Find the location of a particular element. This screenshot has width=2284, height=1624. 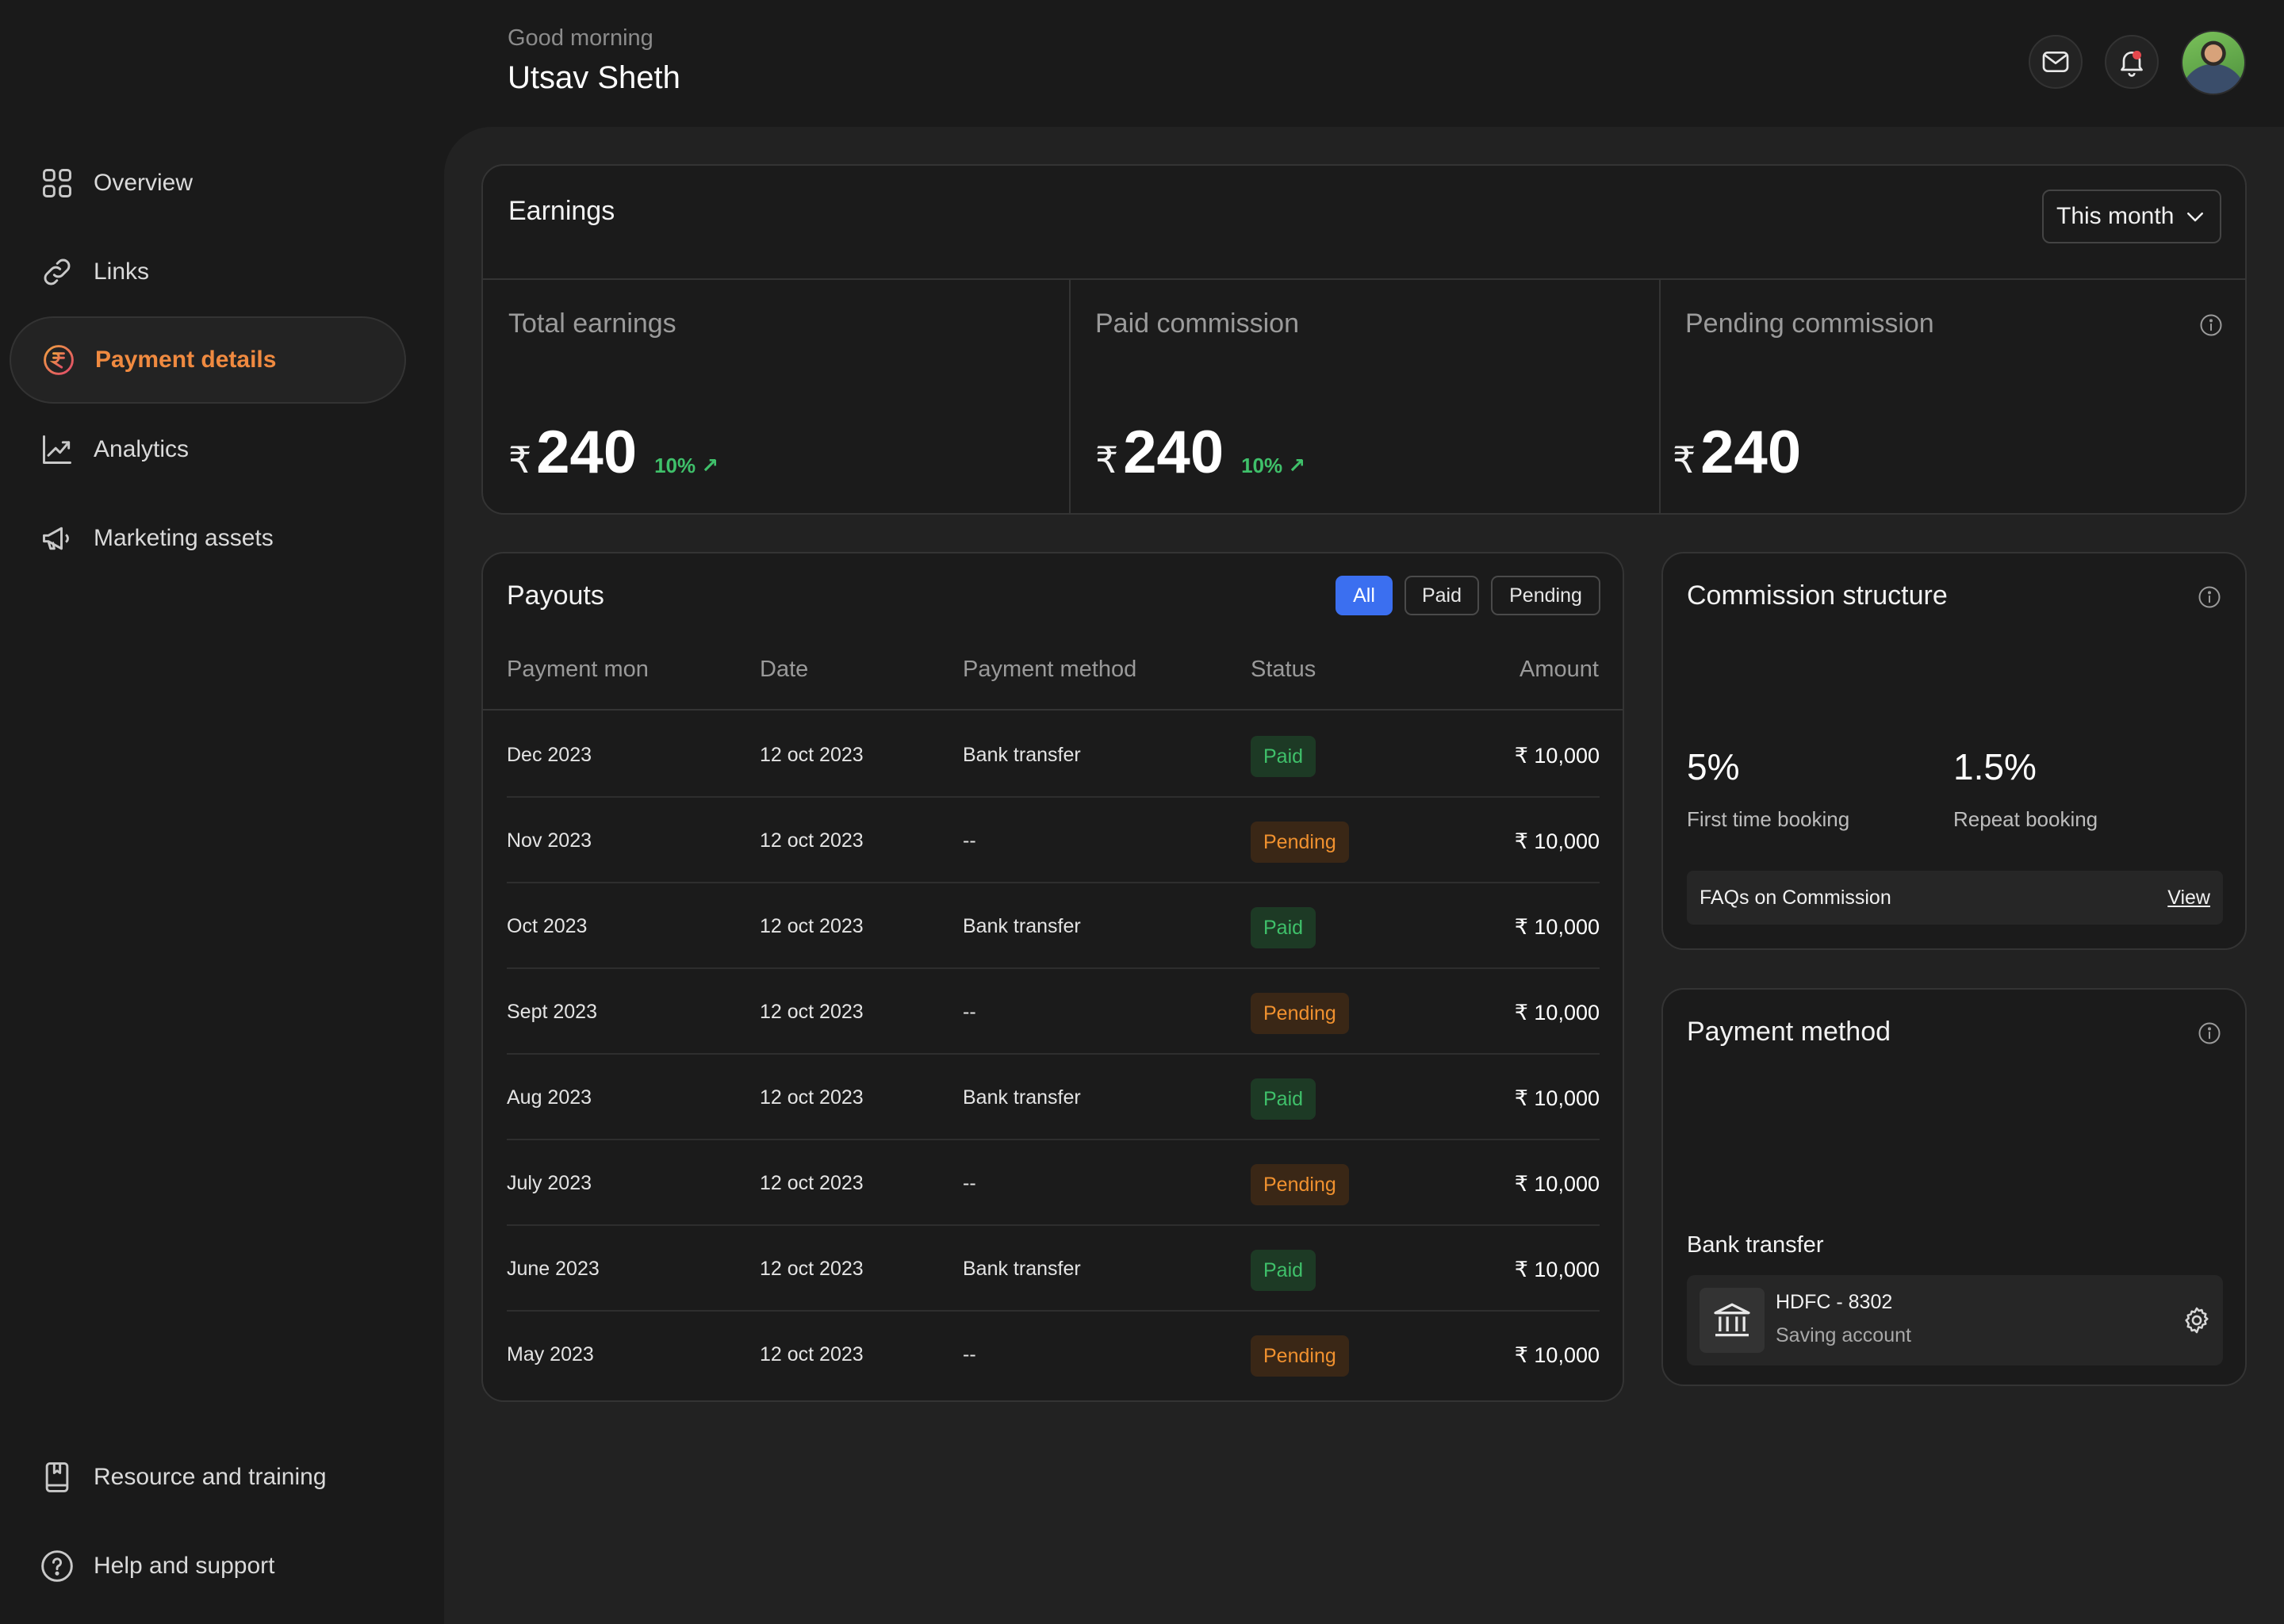

gear-icon is located at coordinates (2197, 1320).